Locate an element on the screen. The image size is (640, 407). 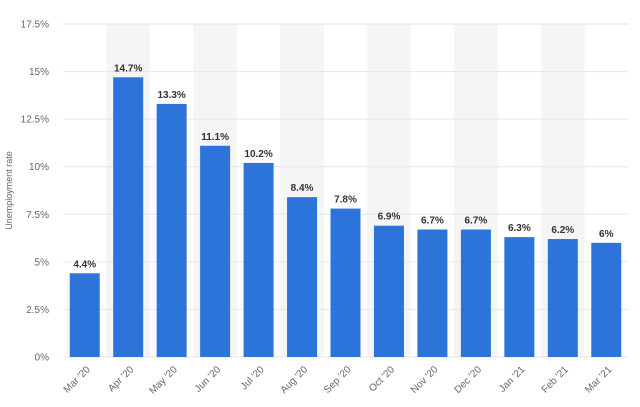
y-tick-label: 2.5% is located at coordinates (37, 310).